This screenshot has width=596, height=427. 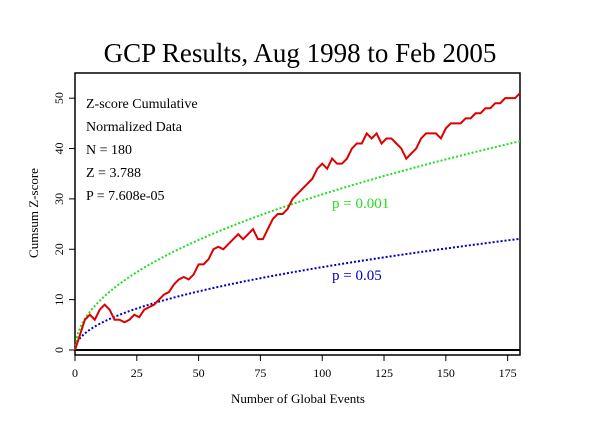 I want to click on p-0.05-label: p = 0.05, so click(x=357, y=276).